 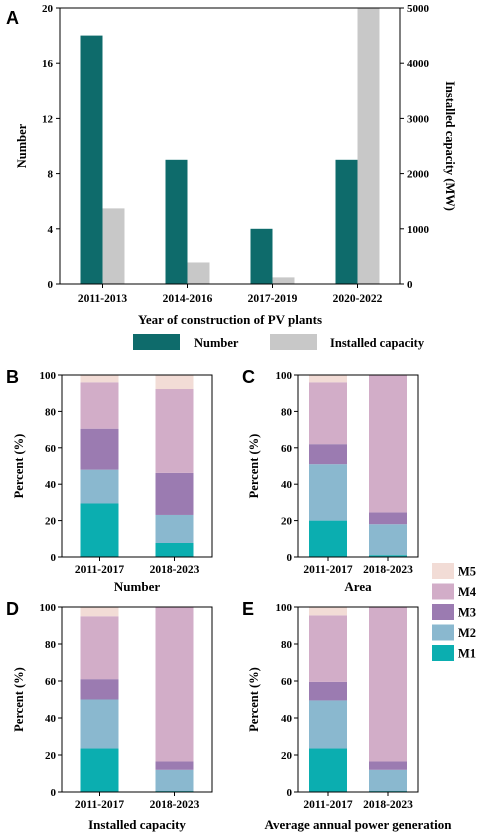 What do you see at coordinates (467, 572) in the screenshot?
I see `legend-label-m5: M5` at bounding box center [467, 572].